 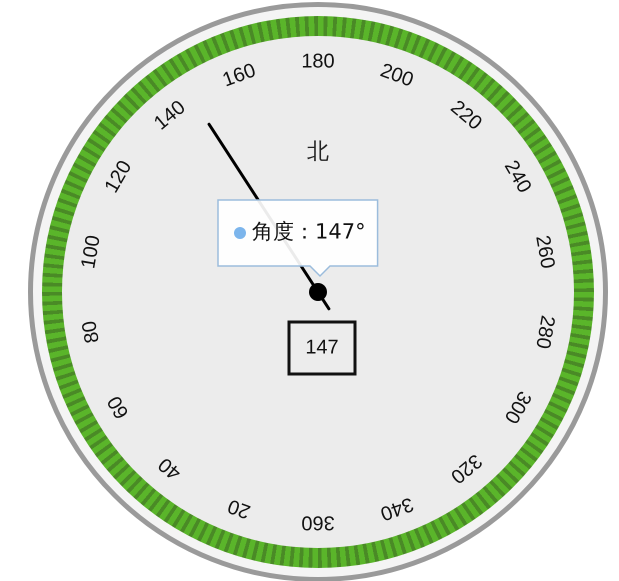 What do you see at coordinates (466, 115) in the screenshot?
I see `text: 220` at bounding box center [466, 115].